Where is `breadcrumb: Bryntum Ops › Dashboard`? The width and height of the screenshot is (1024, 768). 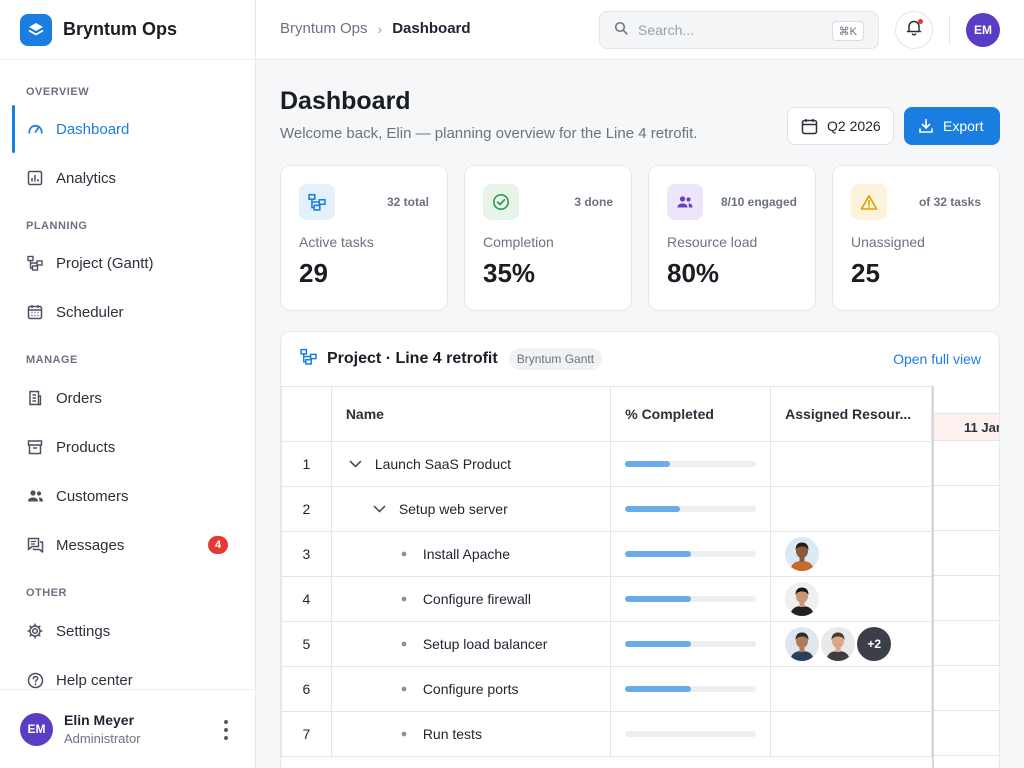 breadcrumb: Bryntum Ops › Dashboard is located at coordinates (375, 28).